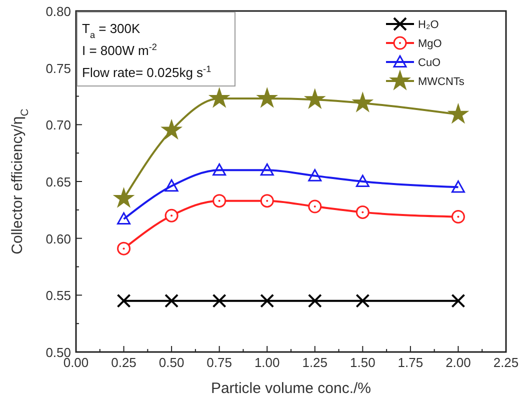 This screenshot has width=523, height=403. Describe the element at coordinates (58, 11) in the screenshot. I see `y-tick-label: 0.80` at that location.